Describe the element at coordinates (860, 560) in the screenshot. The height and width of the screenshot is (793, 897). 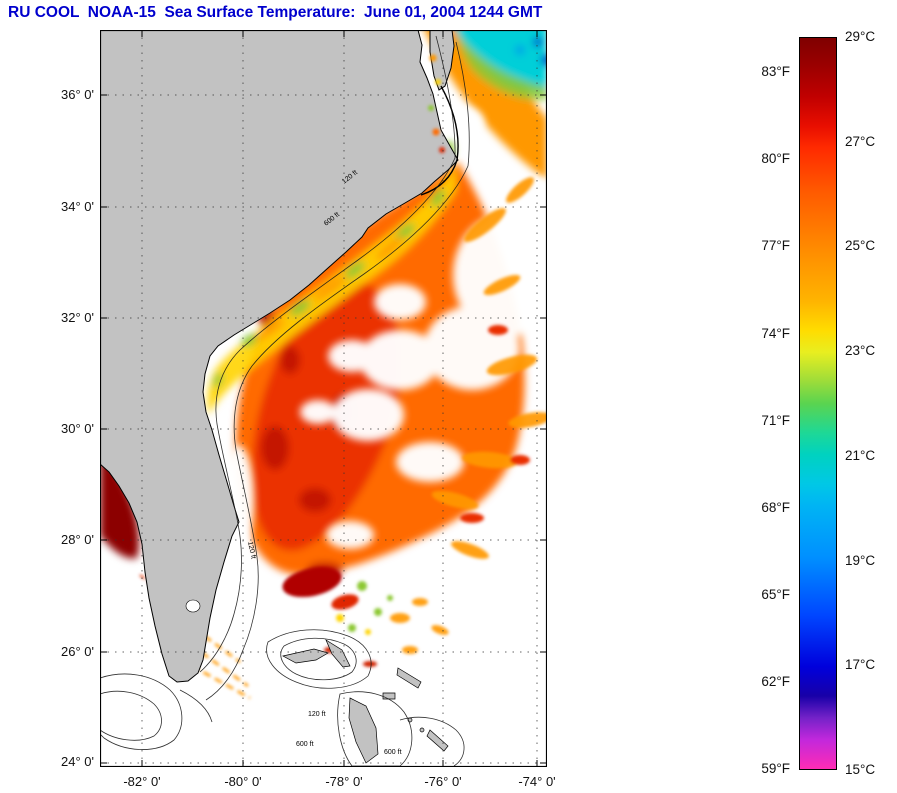
I see `colorbar-c-label: 19°C` at that location.